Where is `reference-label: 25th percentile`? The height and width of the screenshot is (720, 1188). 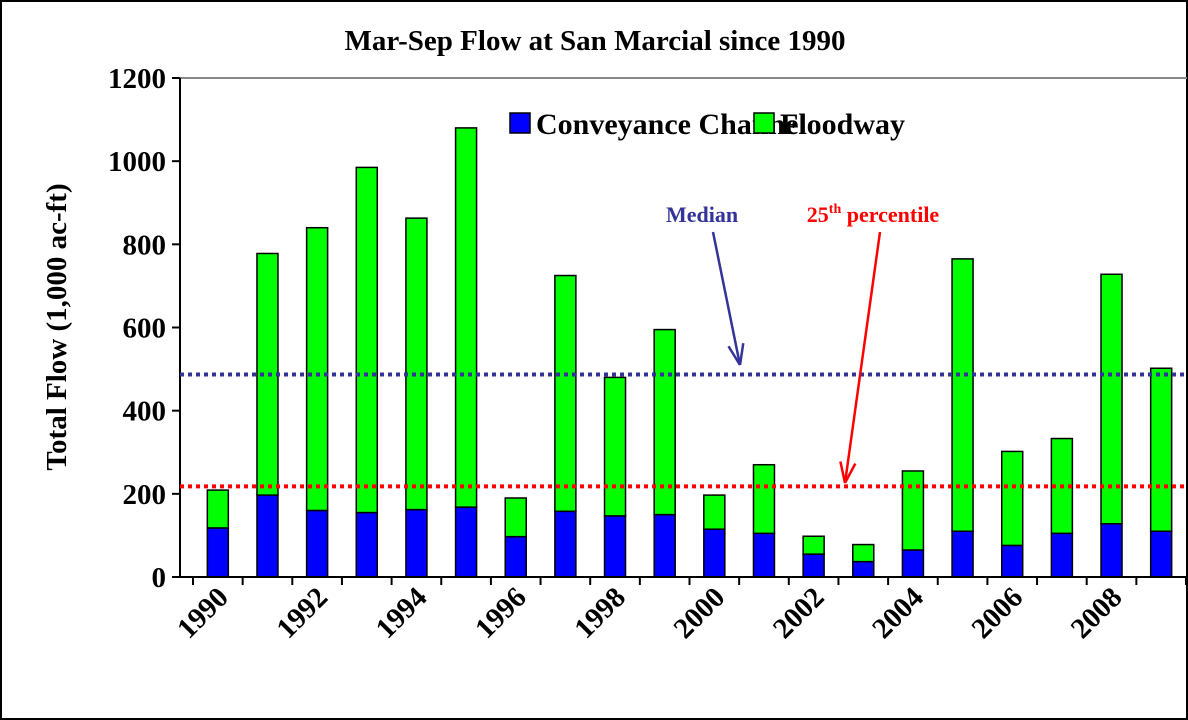
reference-label: 25th percentile is located at coordinates (873, 214).